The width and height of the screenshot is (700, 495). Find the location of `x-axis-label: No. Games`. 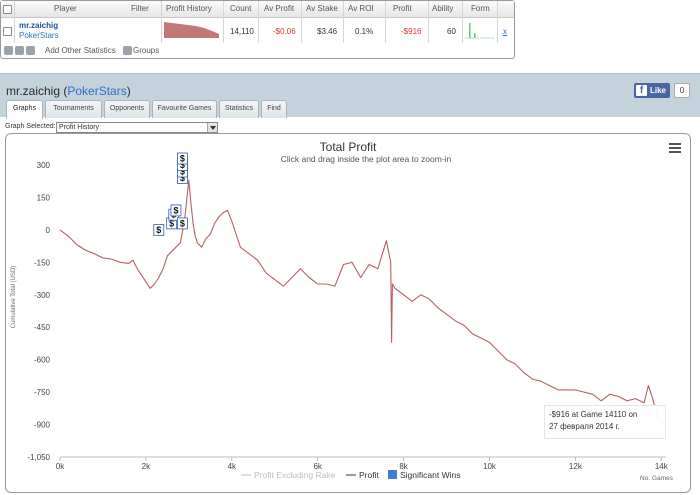

x-axis-label: No. Games is located at coordinates (657, 478).